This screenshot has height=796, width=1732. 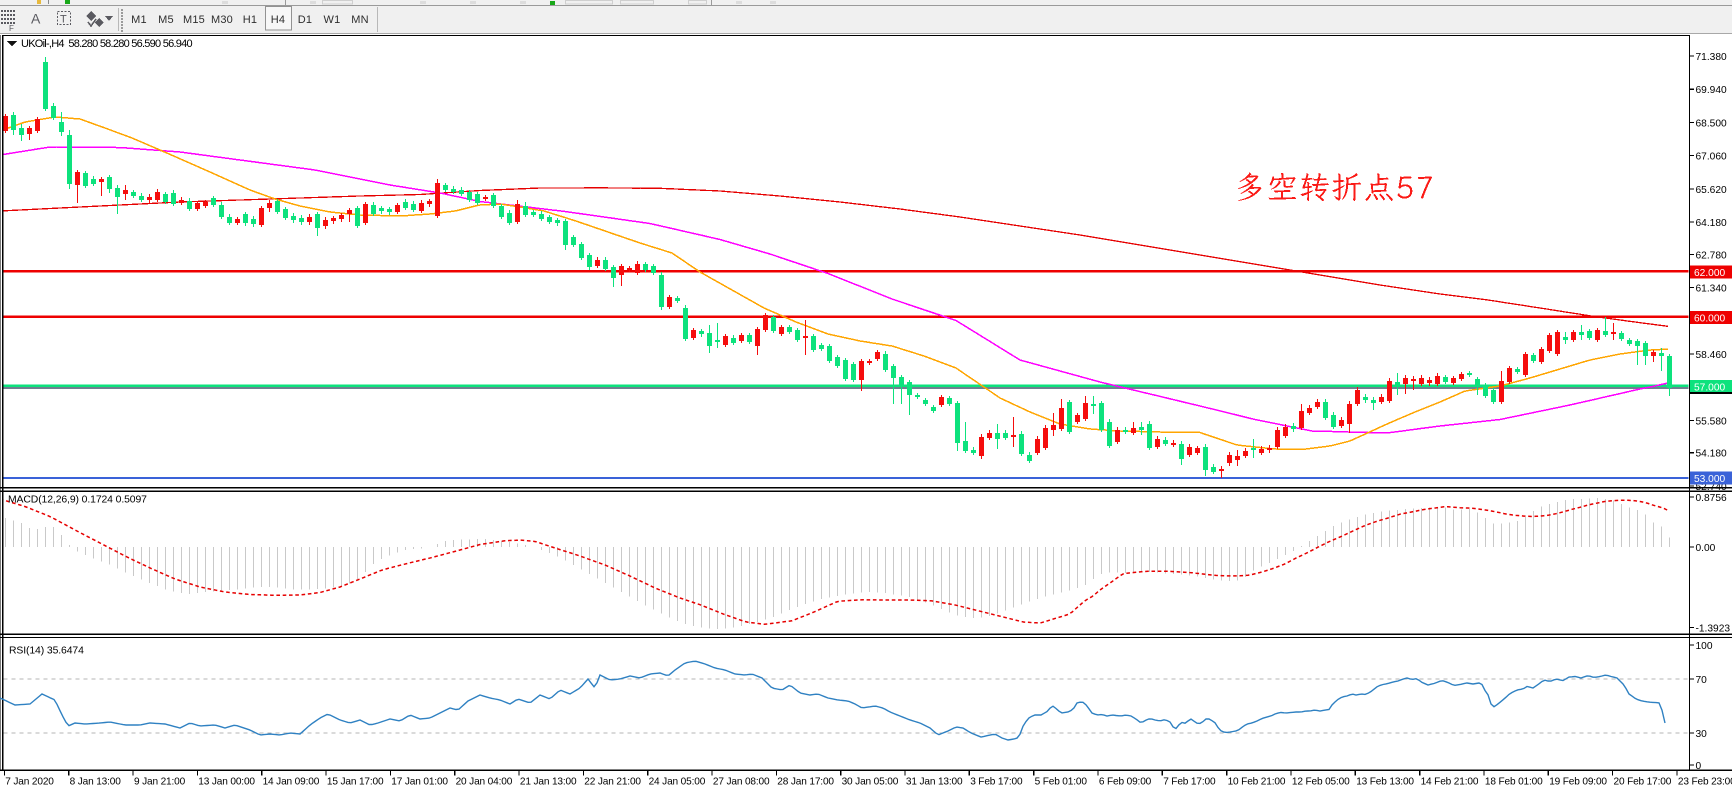 I want to click on svg-text: 61.340, so click(x=1711, y=289).